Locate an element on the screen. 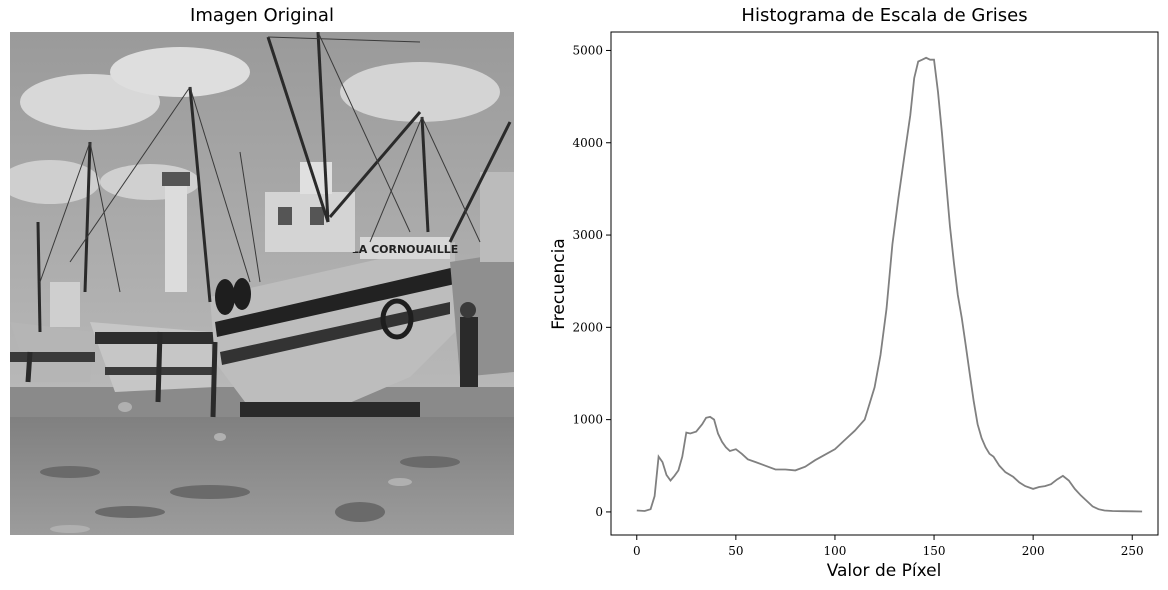  y-axis-ticks: 0 1000 2000 3000 4000 5000 is located at coordinates (591, 281).